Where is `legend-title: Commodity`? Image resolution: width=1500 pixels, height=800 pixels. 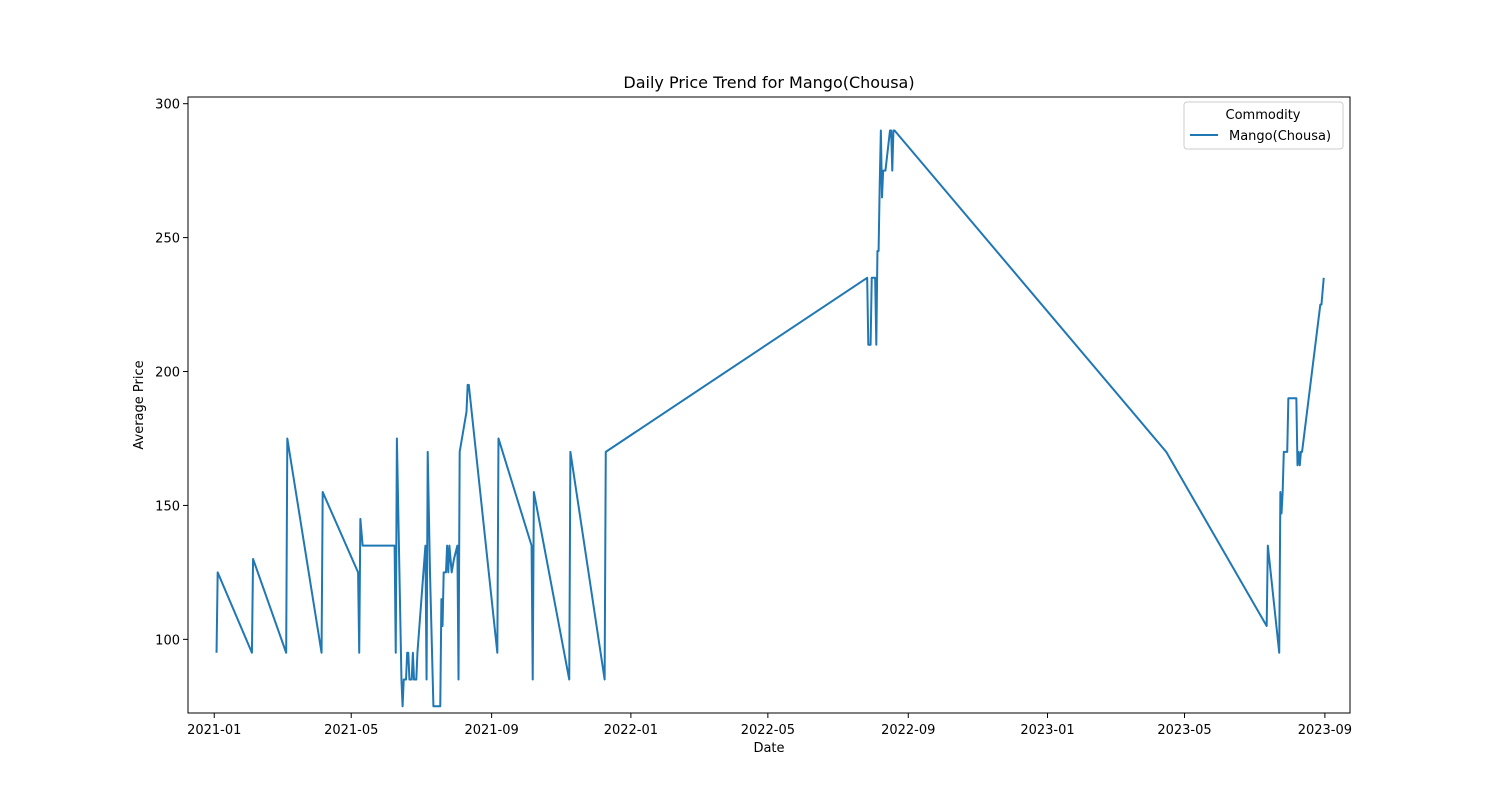
legend-title: Commodity is located at coordinates (1263, 115).